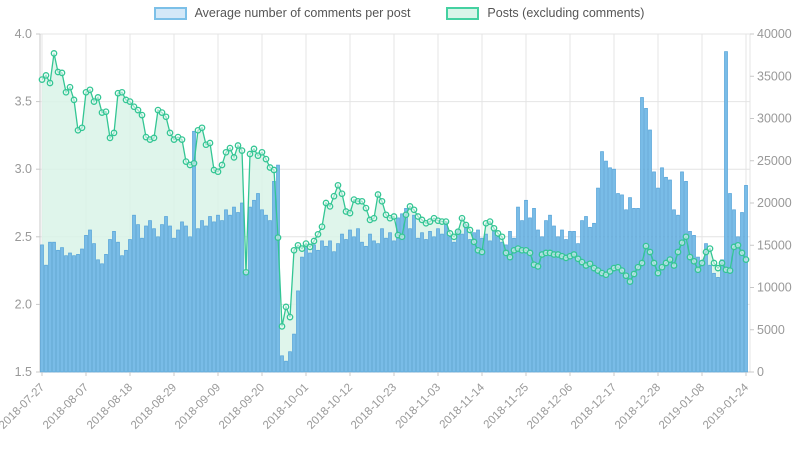 This screenshot has height=450, width=798. I want to click on legend-item-comments: Average number of comments per post, so click(282, 13).